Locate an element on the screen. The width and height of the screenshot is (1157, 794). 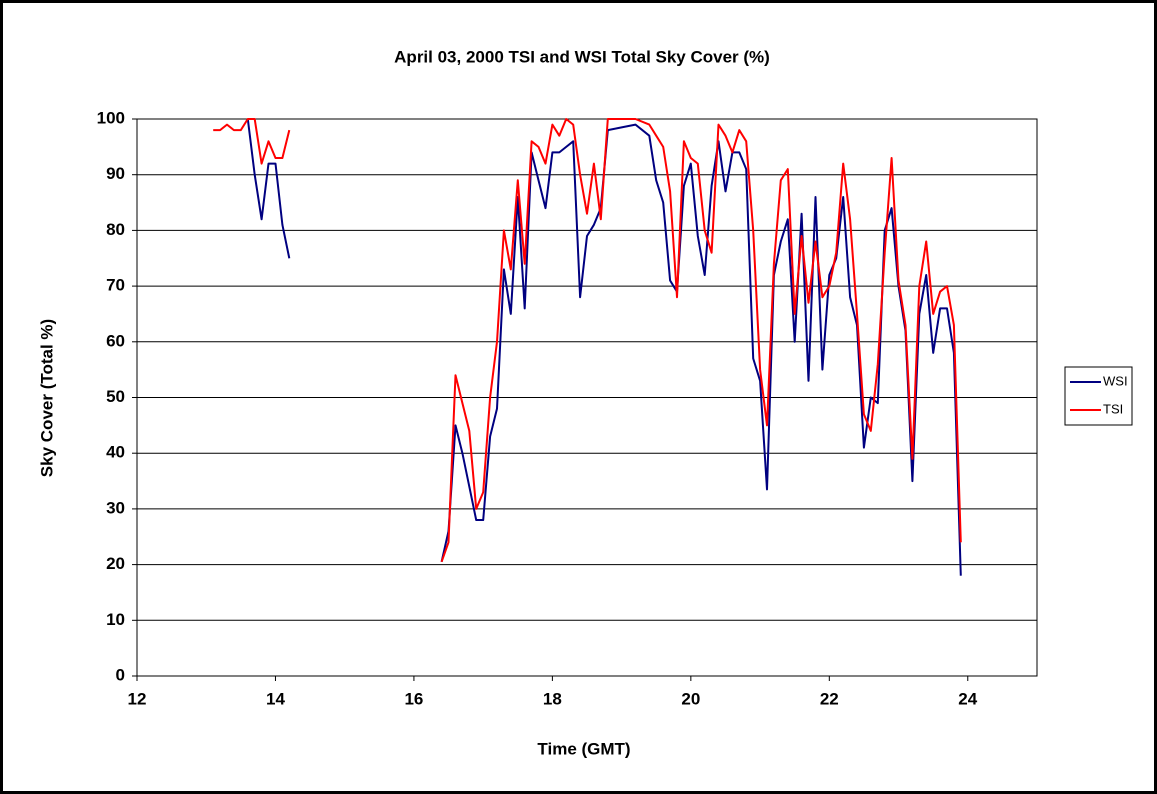
y-tick-label: 40 is located at coordinates (115, 452).